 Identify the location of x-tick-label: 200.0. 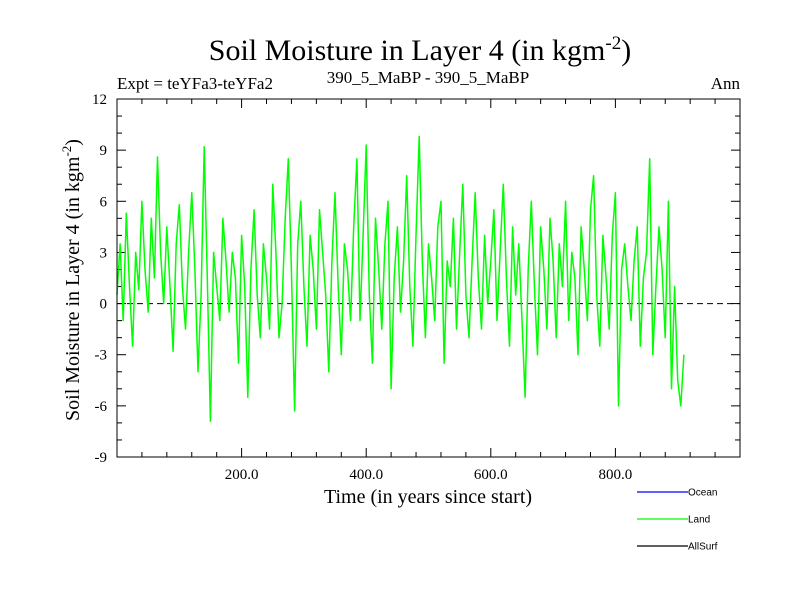
(242, 475).